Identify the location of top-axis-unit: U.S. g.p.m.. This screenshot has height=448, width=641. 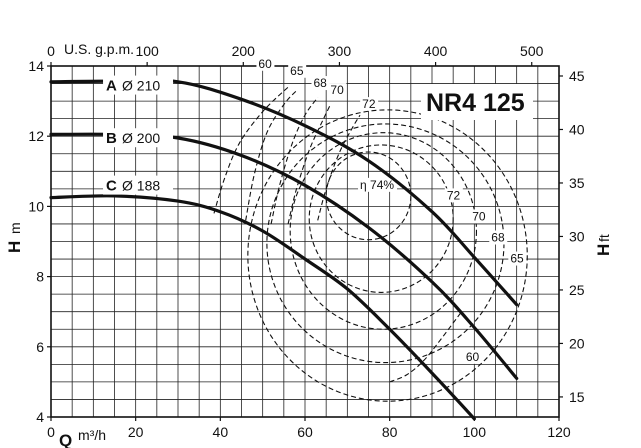
(99, 49).